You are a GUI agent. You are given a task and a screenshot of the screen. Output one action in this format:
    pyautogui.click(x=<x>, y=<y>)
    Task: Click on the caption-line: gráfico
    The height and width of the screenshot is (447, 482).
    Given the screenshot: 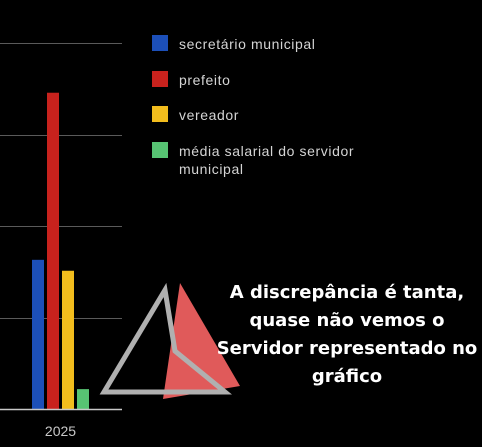 What is the action you would take?
    pyautogui.click(x=347, y=376)
    